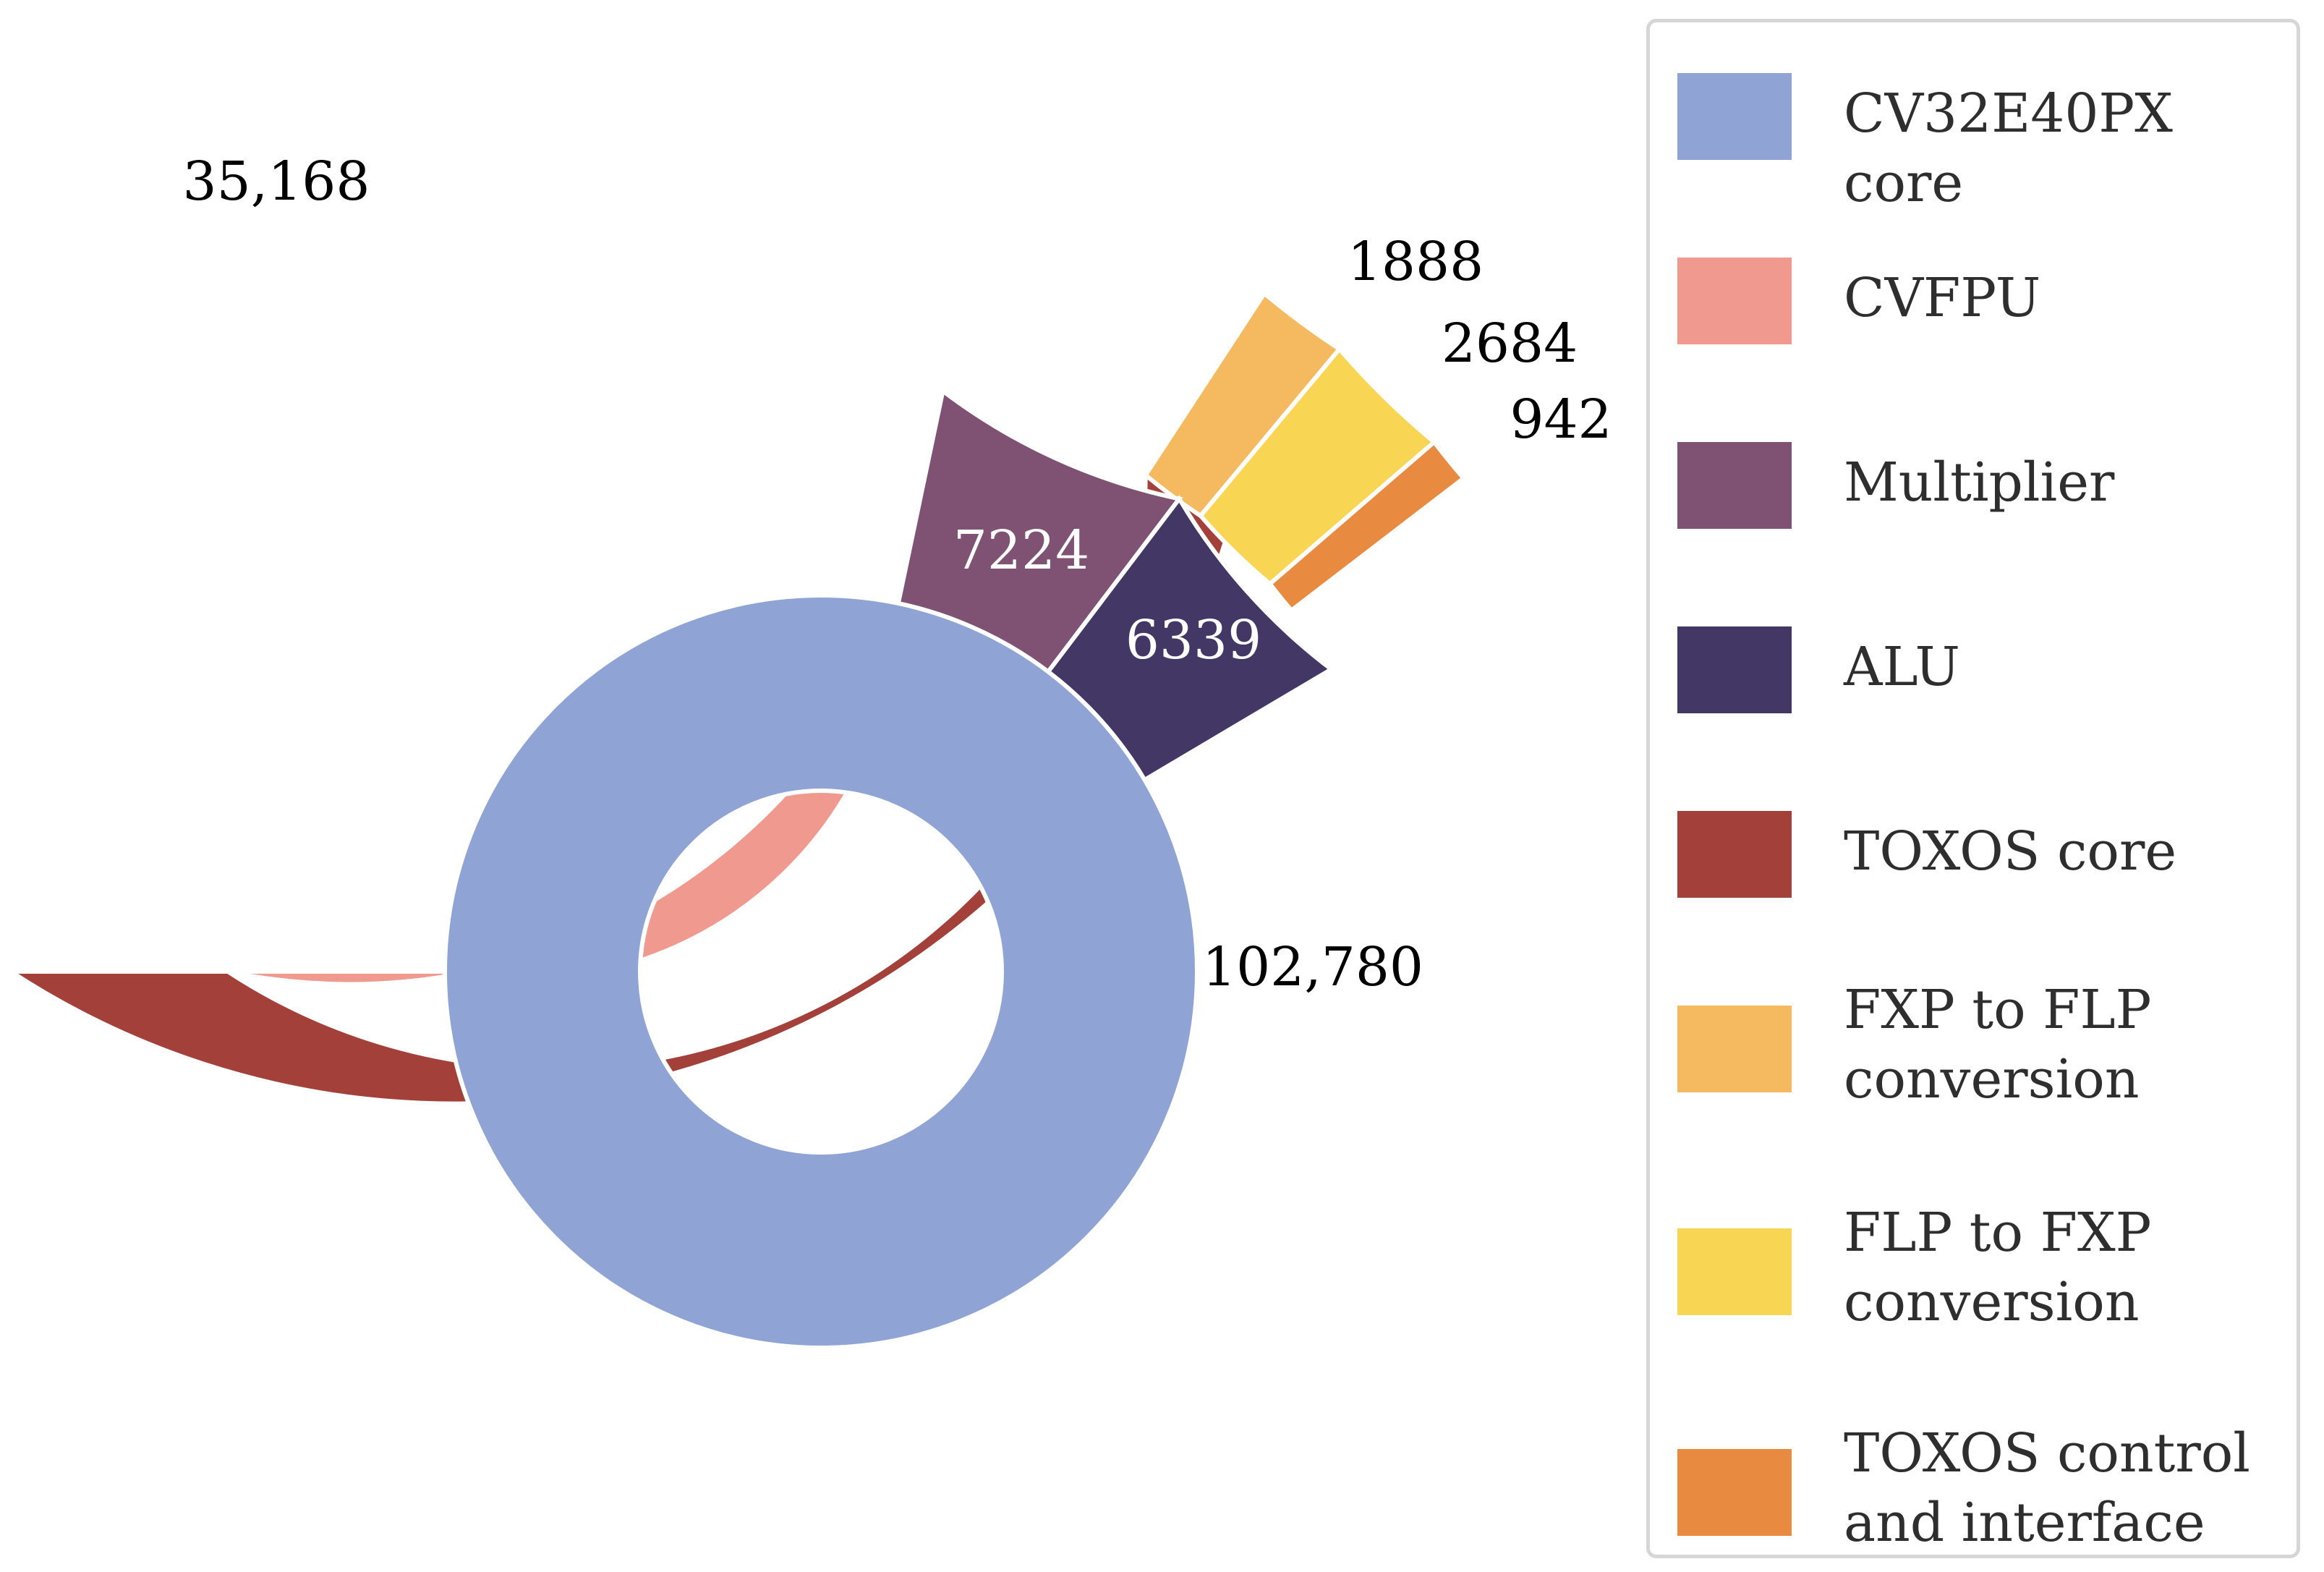 This screenshot has width=2324, height=1572. I want to click on label-cv32e40px-core: 102,780, so click(1312, 967).